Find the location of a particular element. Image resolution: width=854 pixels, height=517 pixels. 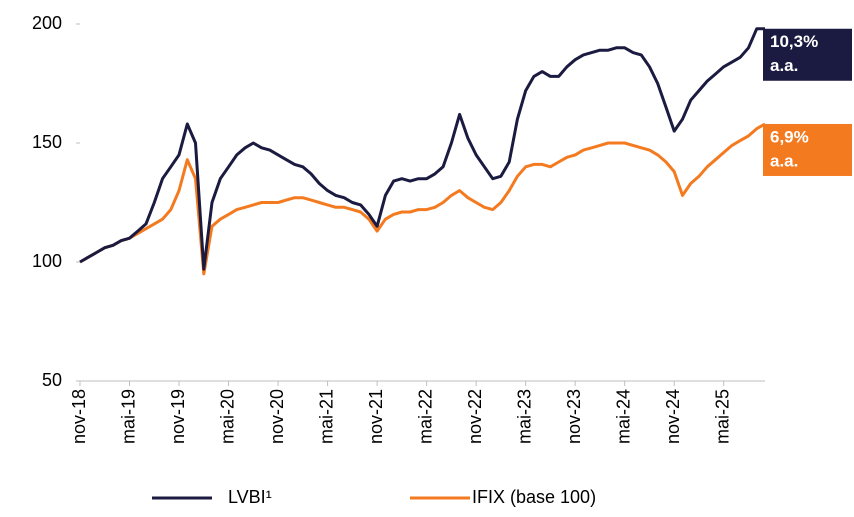

x-tick-label: nov-24 is located at coordinates (673, 416).